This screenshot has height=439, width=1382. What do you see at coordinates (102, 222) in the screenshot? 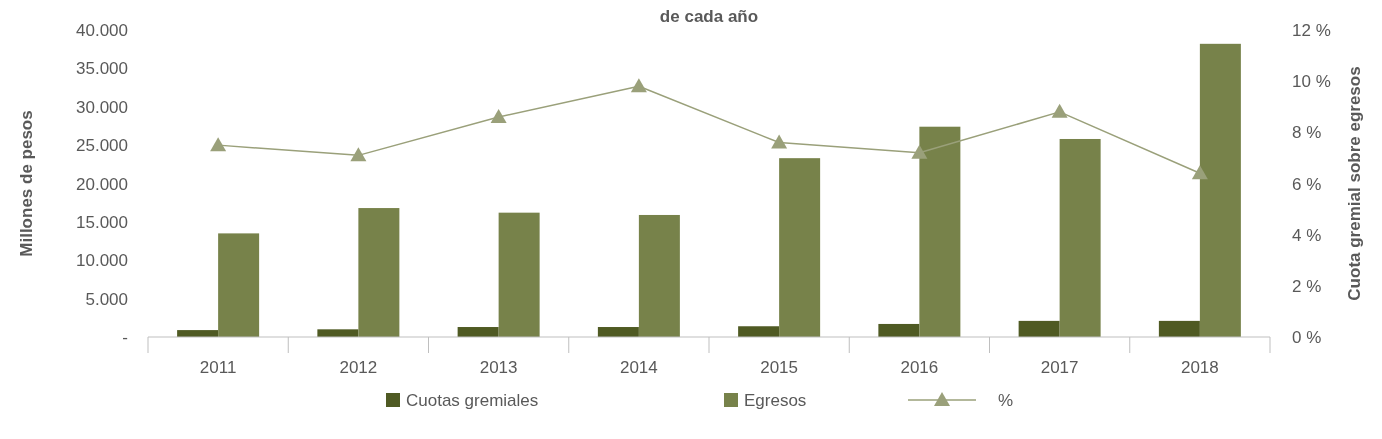
I see `y-tick-label: 15.000` at bounding box center [102, 222].